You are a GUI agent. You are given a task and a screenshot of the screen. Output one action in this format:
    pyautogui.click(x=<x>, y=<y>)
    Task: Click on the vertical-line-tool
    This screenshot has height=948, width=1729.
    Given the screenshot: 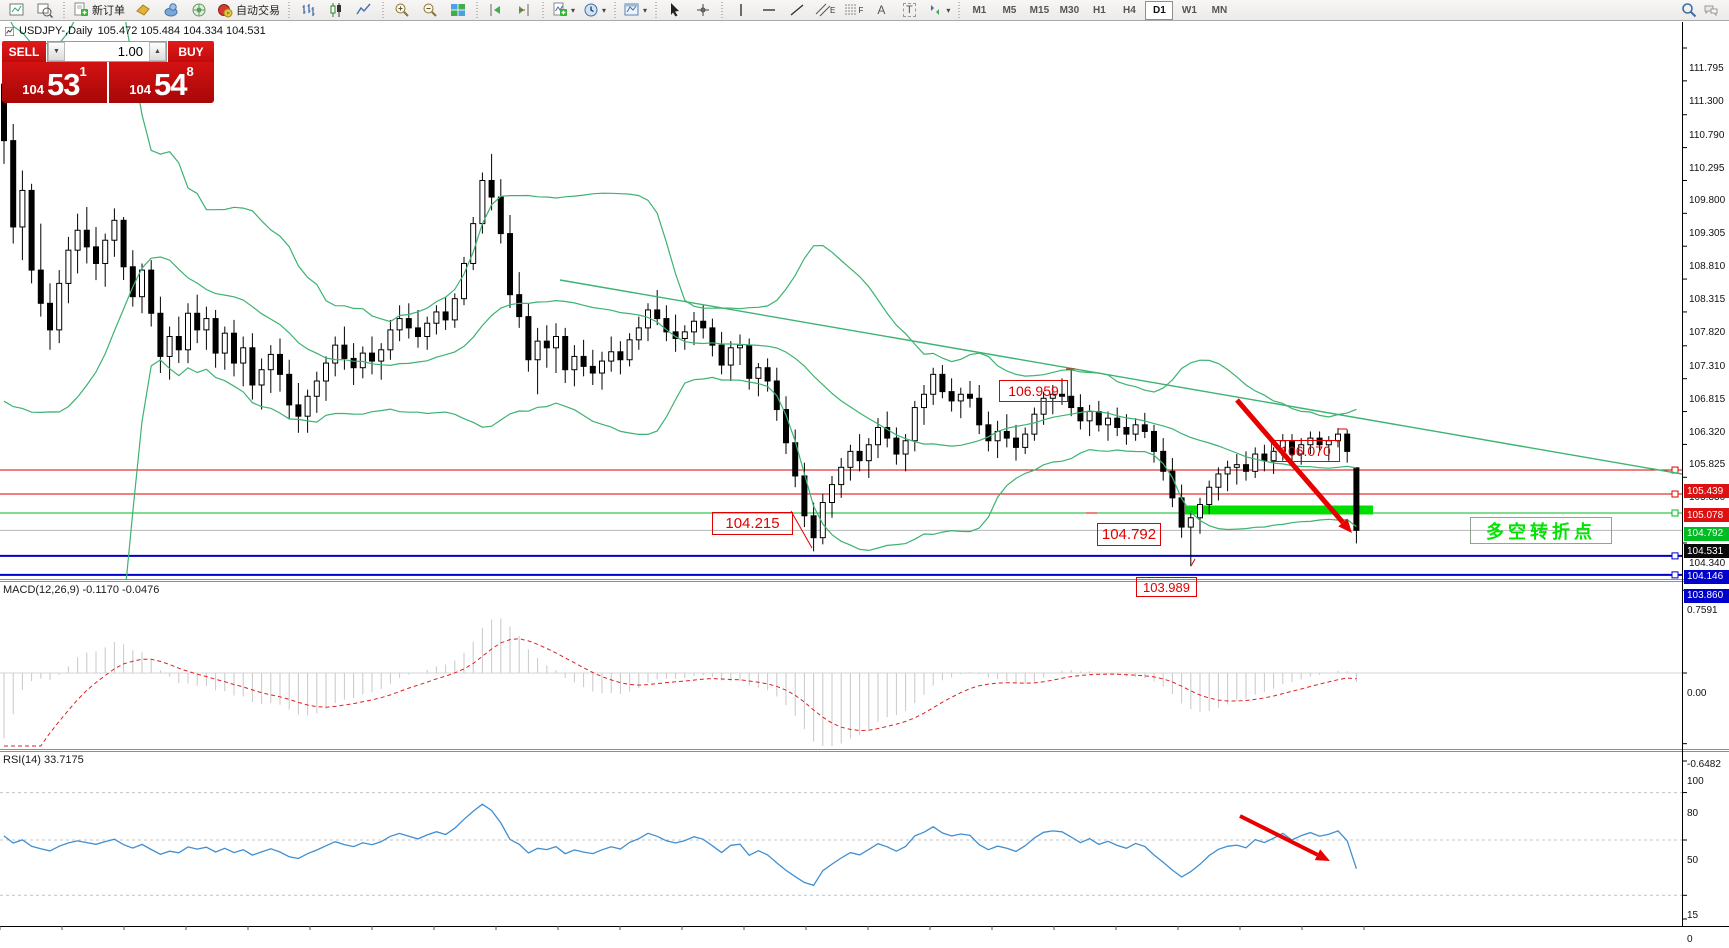 What is the action you would take?
    pyautogui.click(x=741, y=10)
    